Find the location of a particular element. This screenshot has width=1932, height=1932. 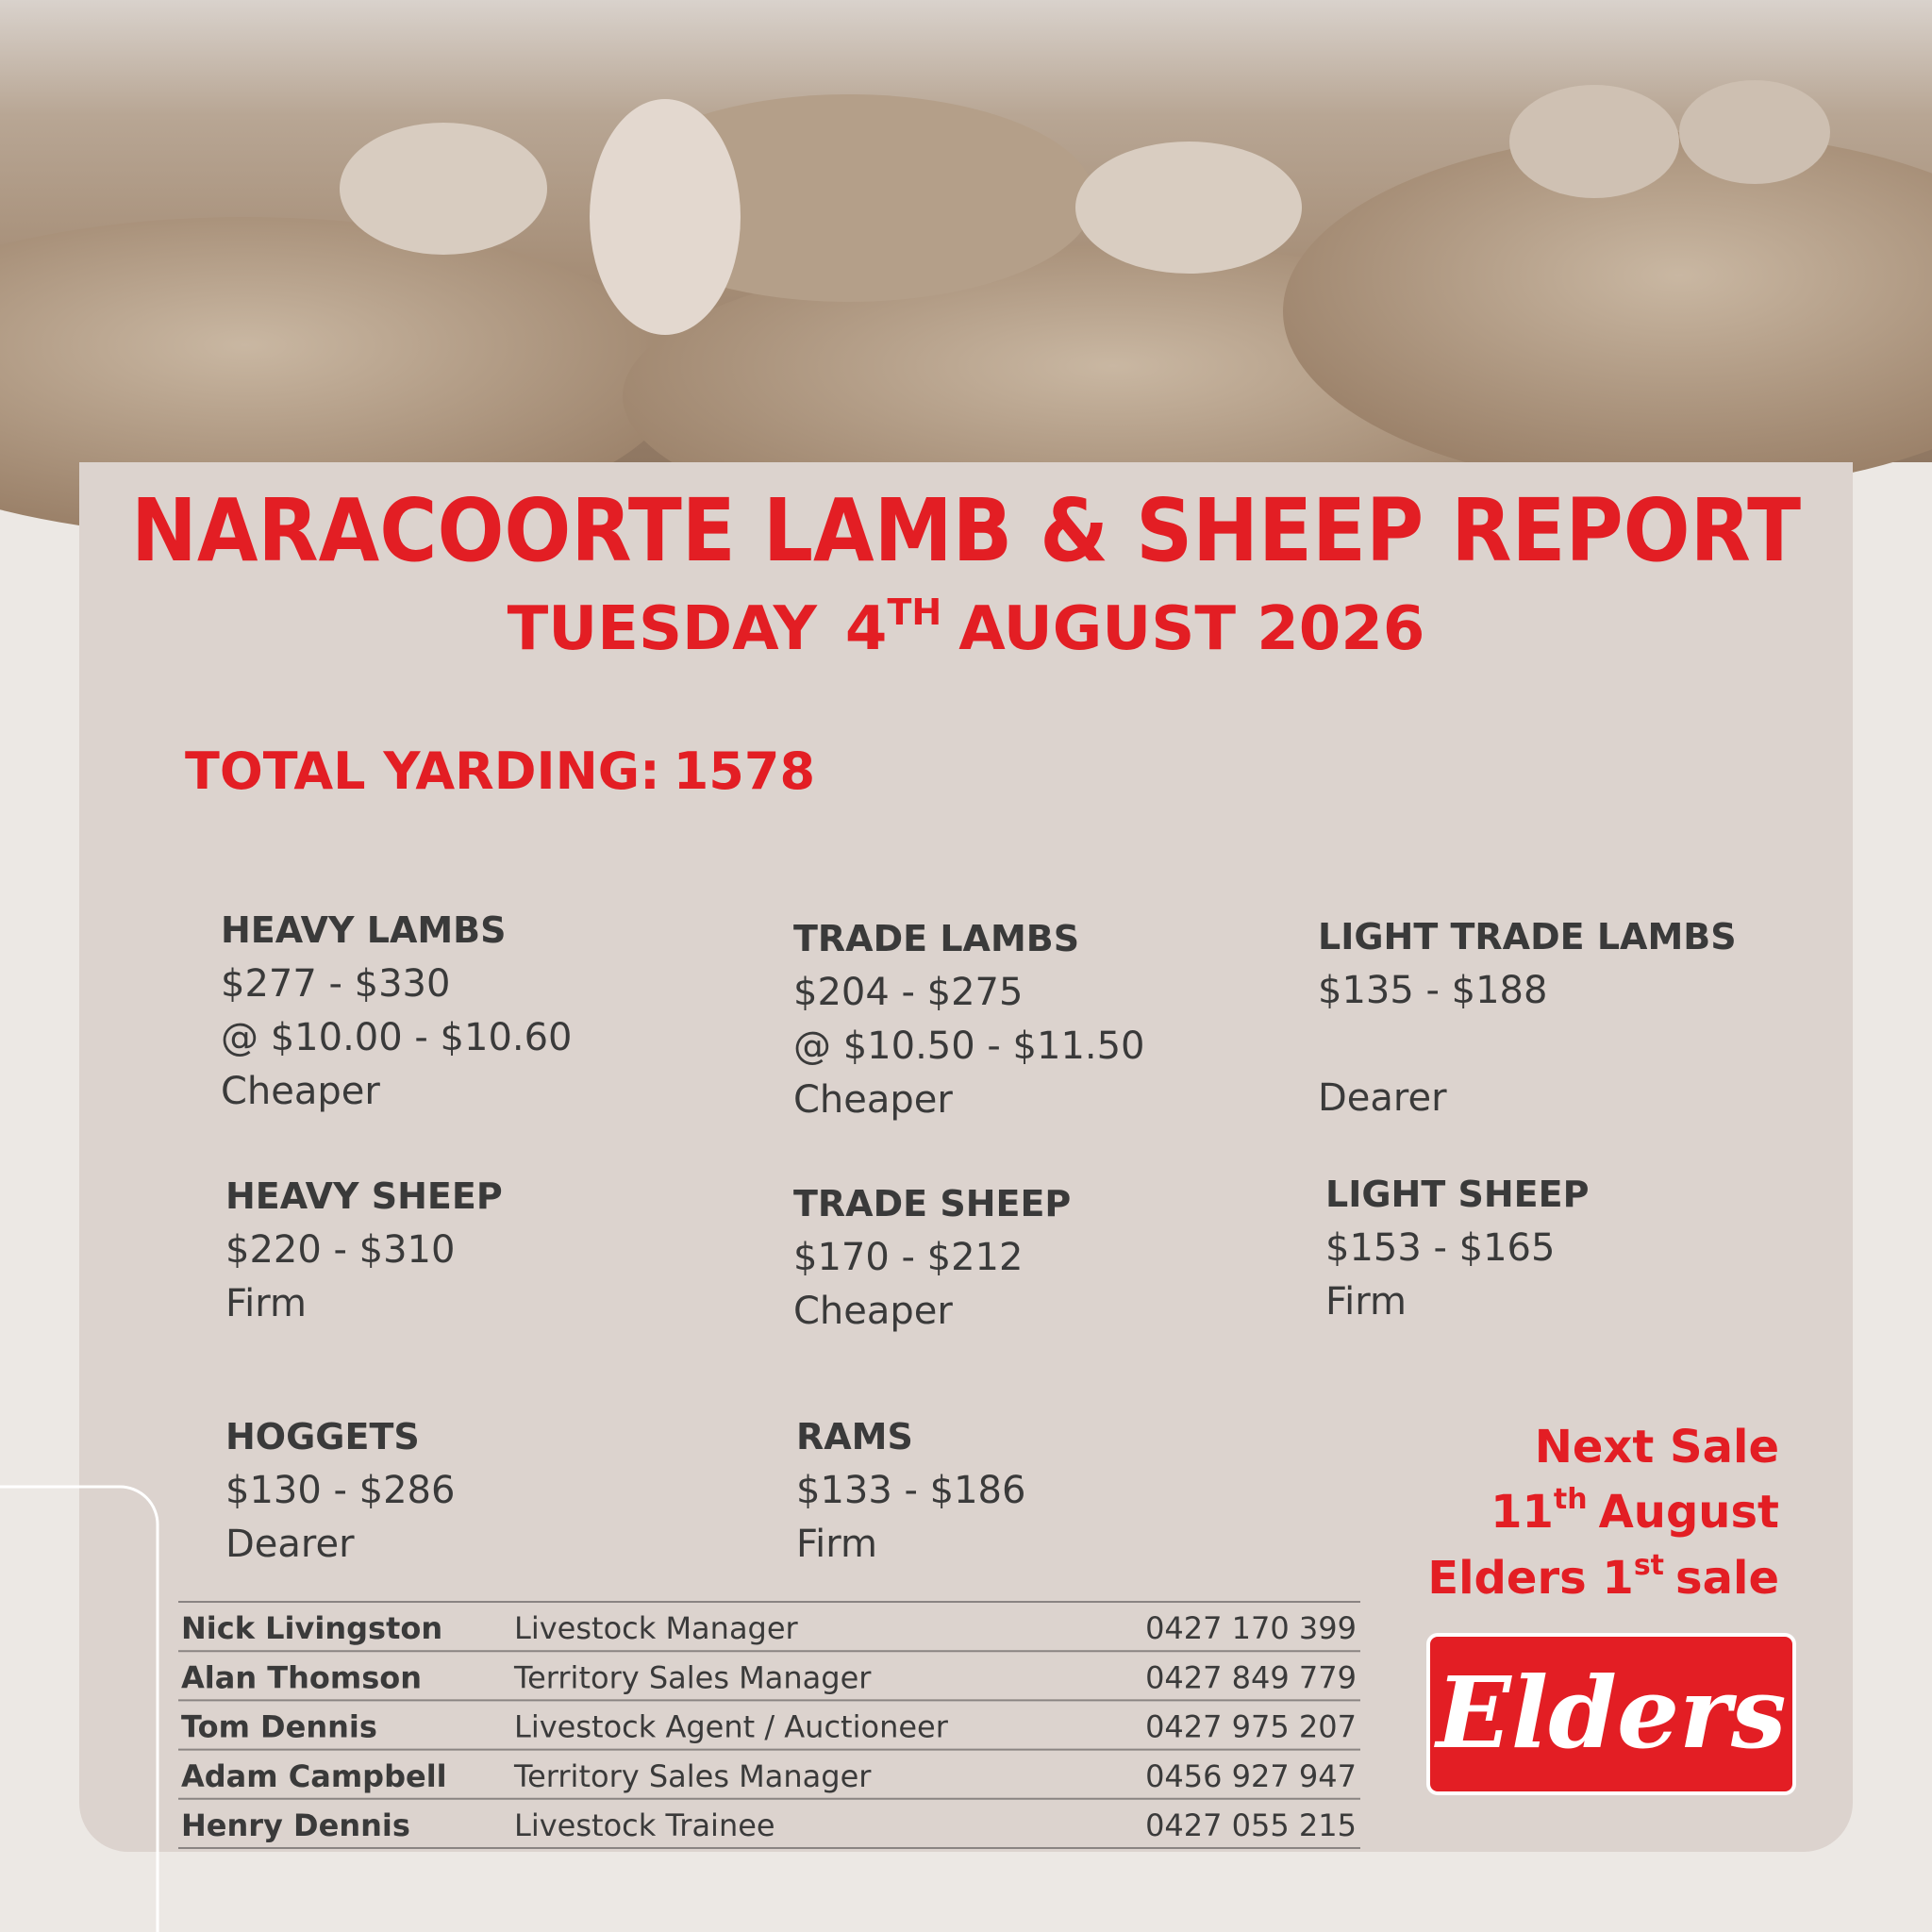

category-name: RAMS is located at coordinates (855, 1437).